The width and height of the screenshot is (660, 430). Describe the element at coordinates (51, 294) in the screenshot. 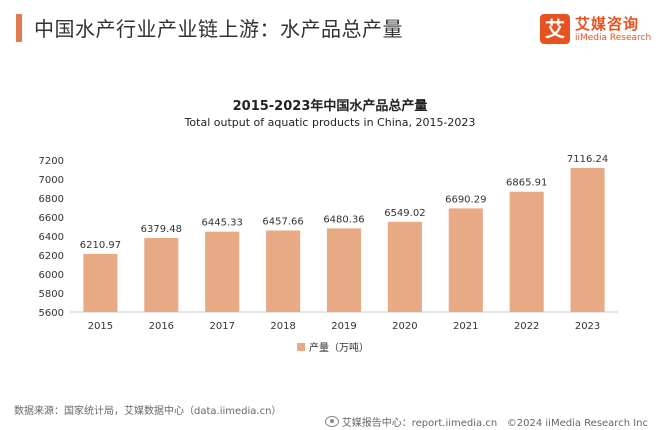

I see `y-tick-label: 5800` at that location.